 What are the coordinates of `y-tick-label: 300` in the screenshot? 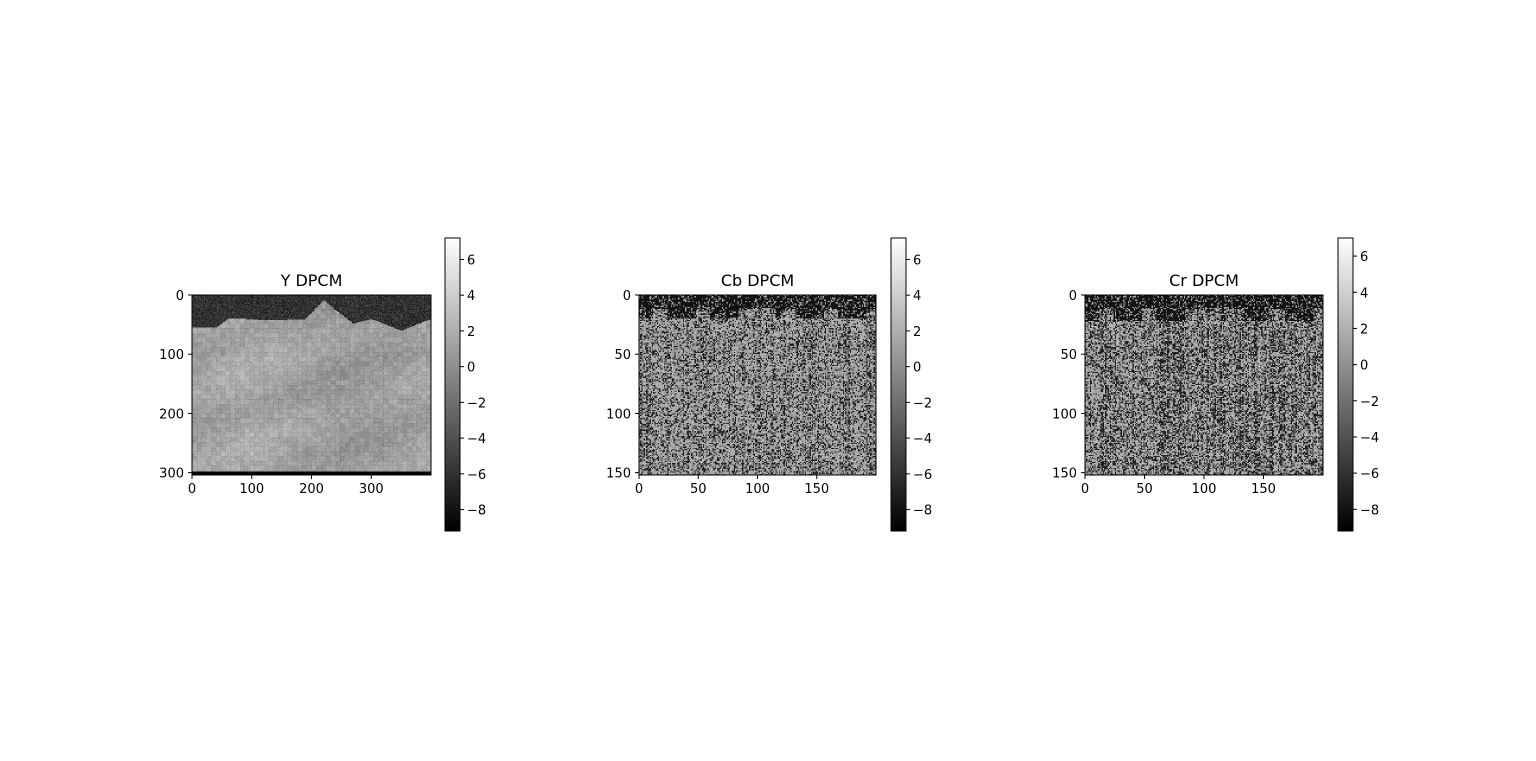 It's located at (171, 474).